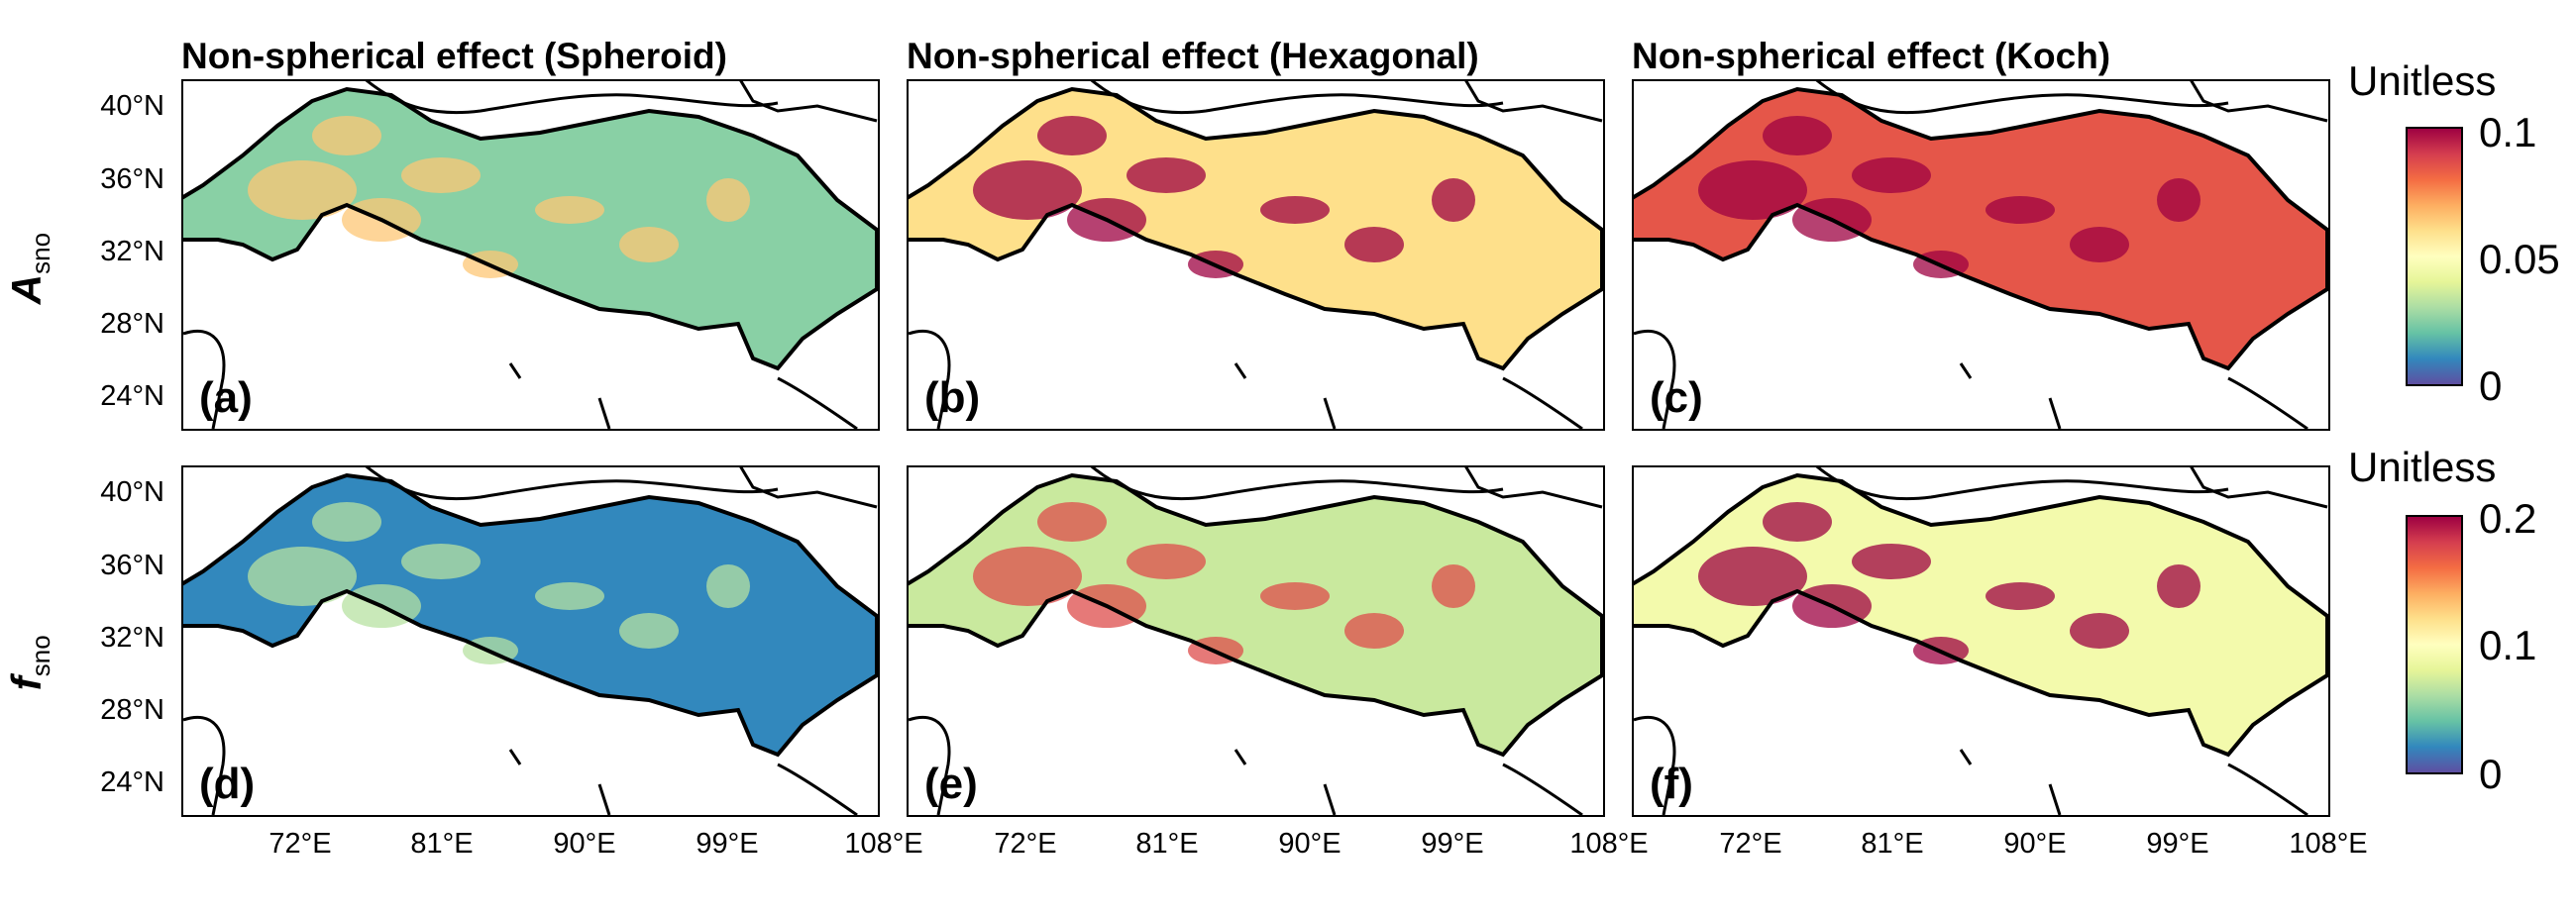 This screenshot has height=916, width=2576. I want to click on map-panel-b: (b), so click(1256, 255).